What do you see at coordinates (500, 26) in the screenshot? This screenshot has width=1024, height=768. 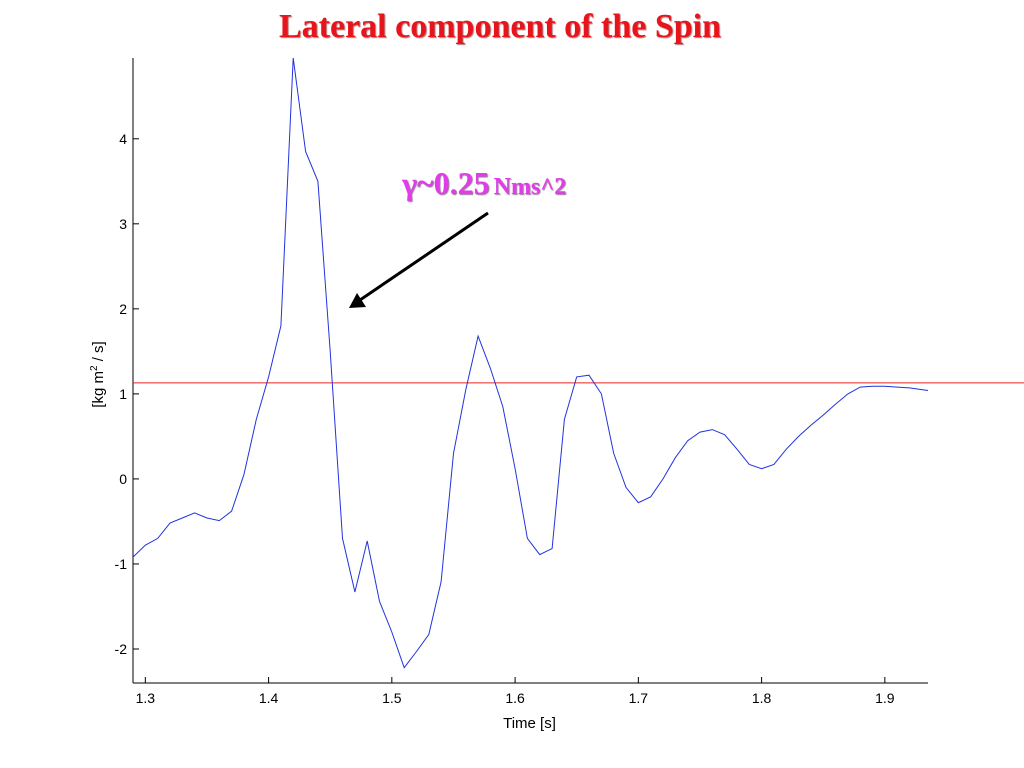 I see `slide-title: Lateral component of the Spin` at bounding box center [500, 26].